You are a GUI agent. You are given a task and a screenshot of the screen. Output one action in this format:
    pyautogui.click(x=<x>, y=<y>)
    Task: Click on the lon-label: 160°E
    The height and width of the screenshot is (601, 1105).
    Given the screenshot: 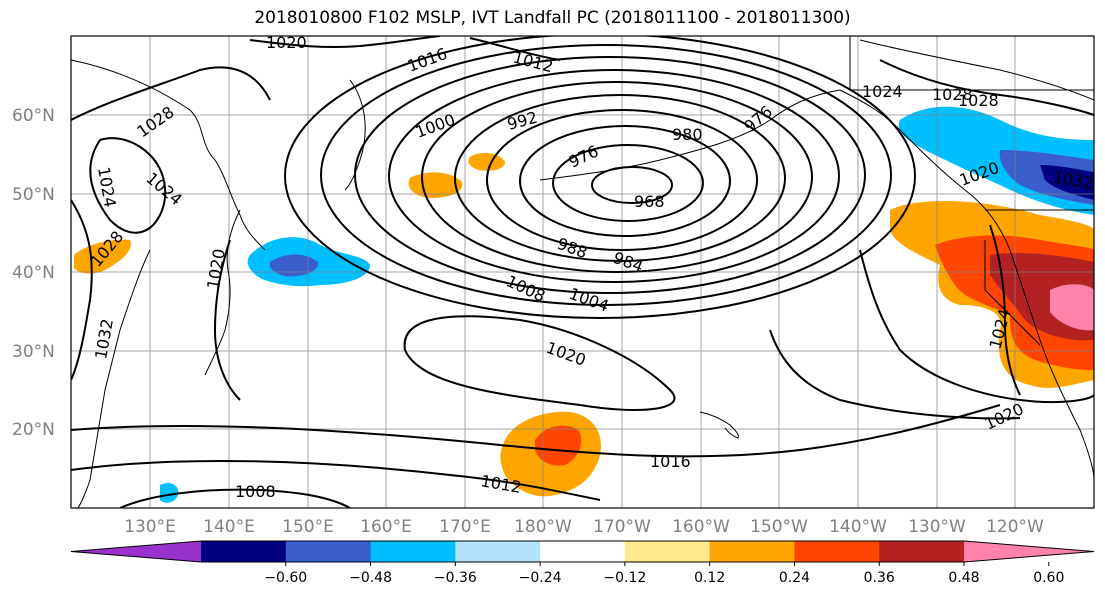 What is the action you would take?
    pyautogui.click(x=386, y=527)
    